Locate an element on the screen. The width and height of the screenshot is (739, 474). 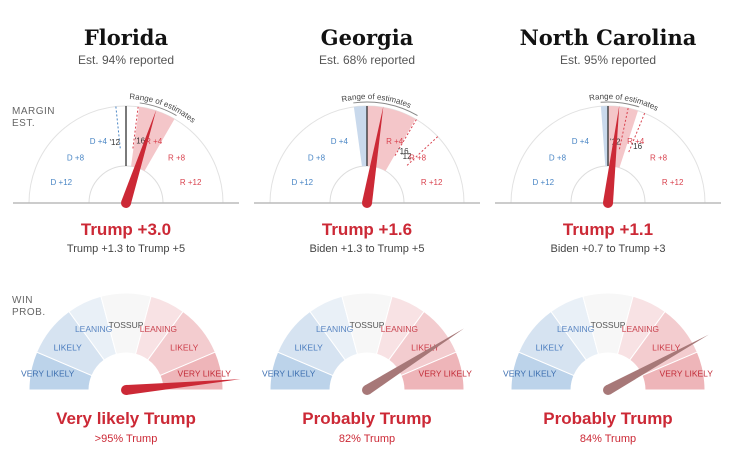
range-rep-band is located at coordinates (391, 138).